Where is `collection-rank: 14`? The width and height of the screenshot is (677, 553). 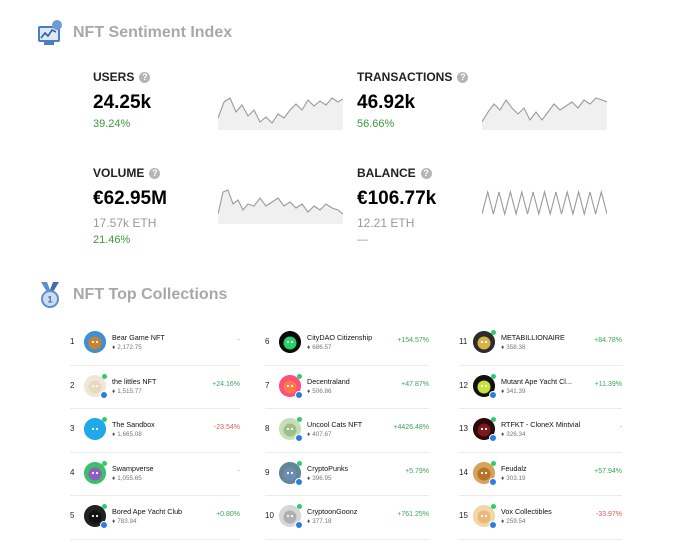 collection-rank: 14 is located at coordinates (463, 472).